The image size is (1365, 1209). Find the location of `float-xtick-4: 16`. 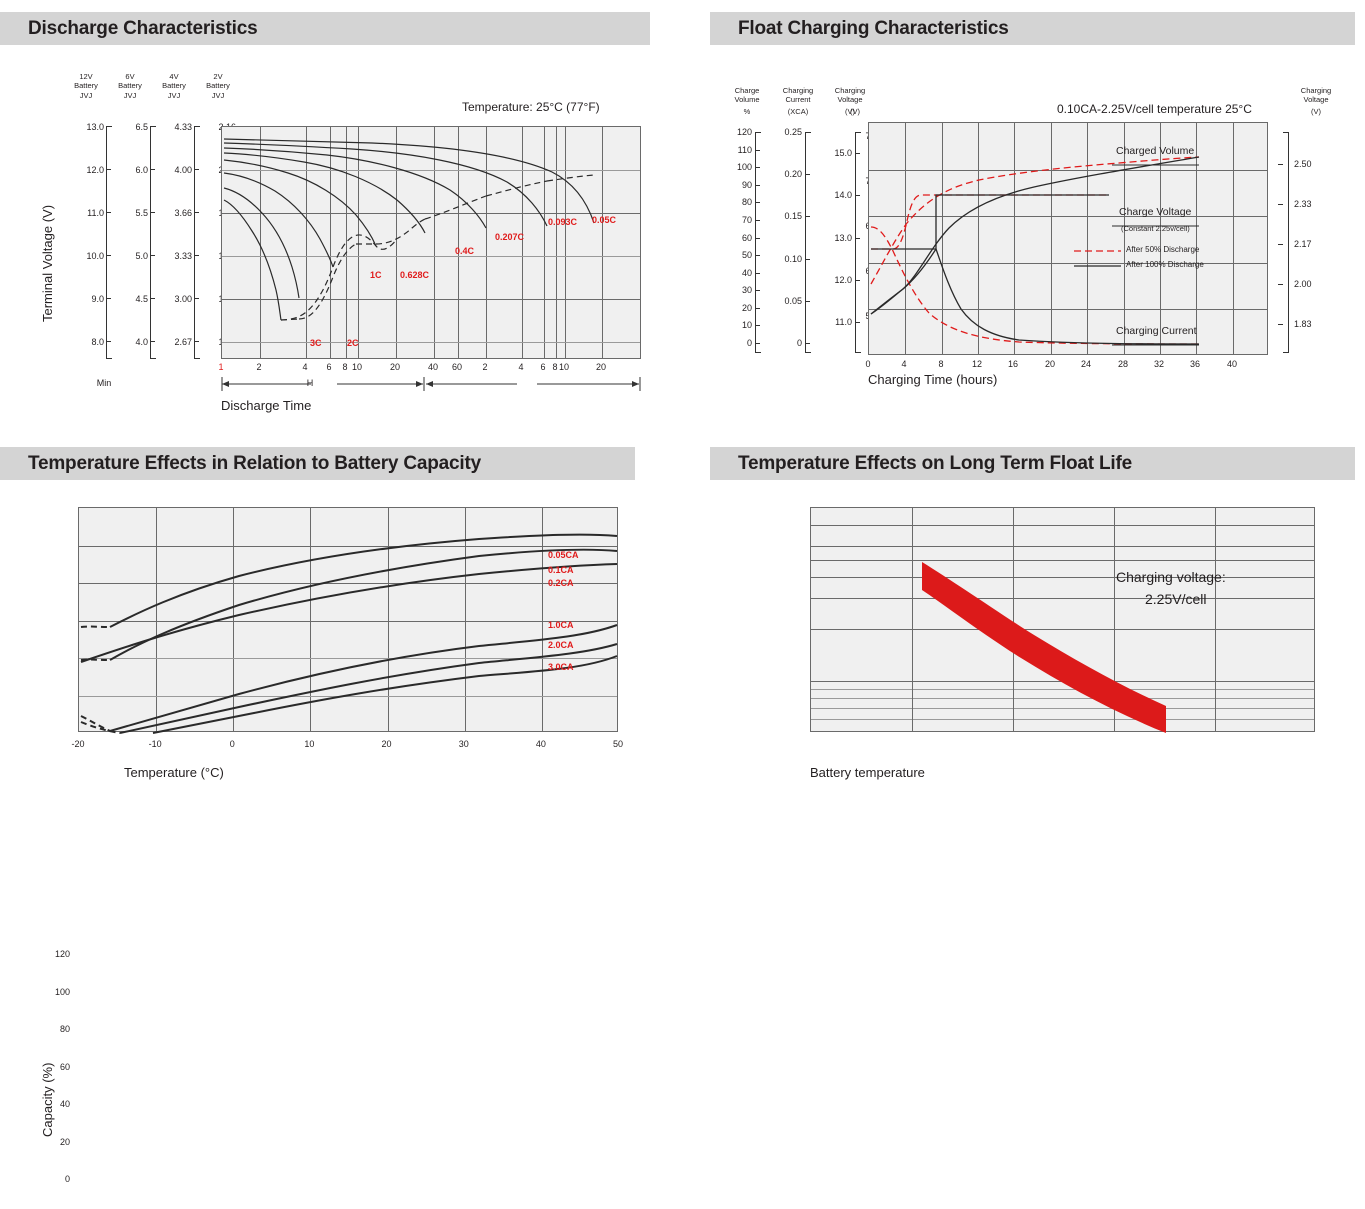

float-xtick-4: 16 is located at coordinates (1012, 364).